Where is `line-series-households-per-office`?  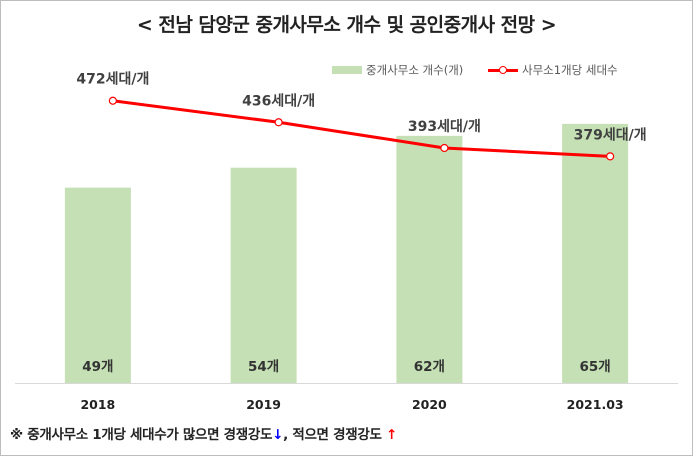
line-series-households-per-office is located at coordinates (361, 128).